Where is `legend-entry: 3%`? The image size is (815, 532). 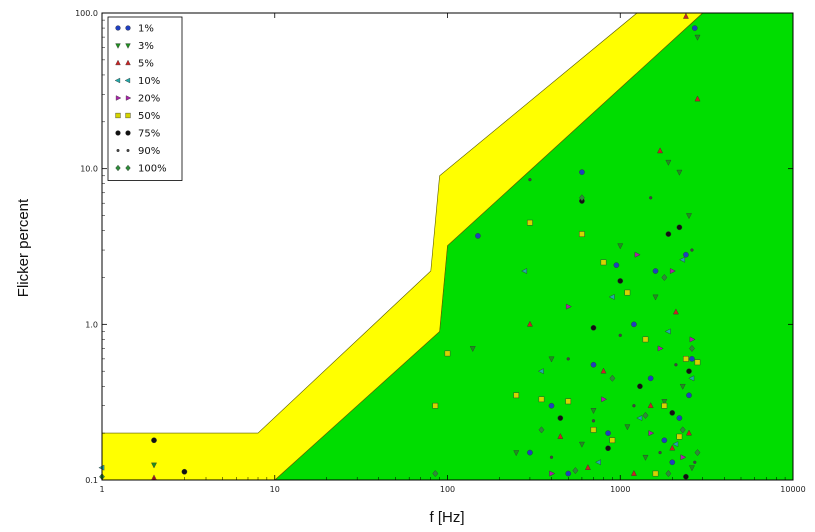
legend-entry: 3% is located at coordinates (134, 46).